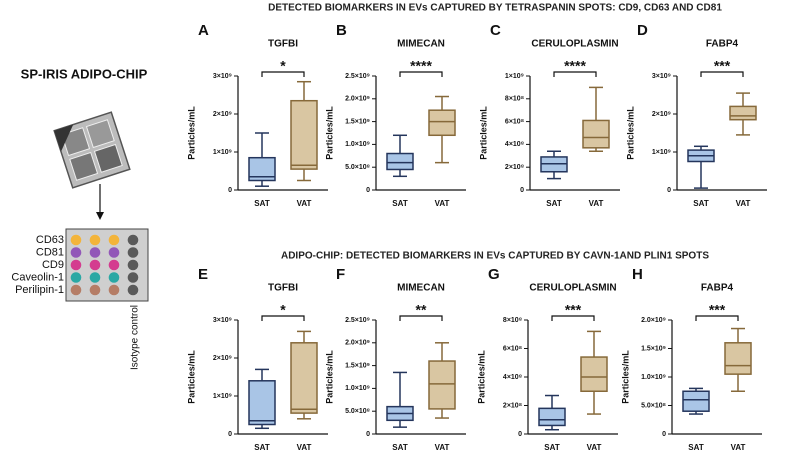  What do you see at coordinates (341, 30) in the screenshot?
I see `panel-letter: B` at bounding box center [341, 30].